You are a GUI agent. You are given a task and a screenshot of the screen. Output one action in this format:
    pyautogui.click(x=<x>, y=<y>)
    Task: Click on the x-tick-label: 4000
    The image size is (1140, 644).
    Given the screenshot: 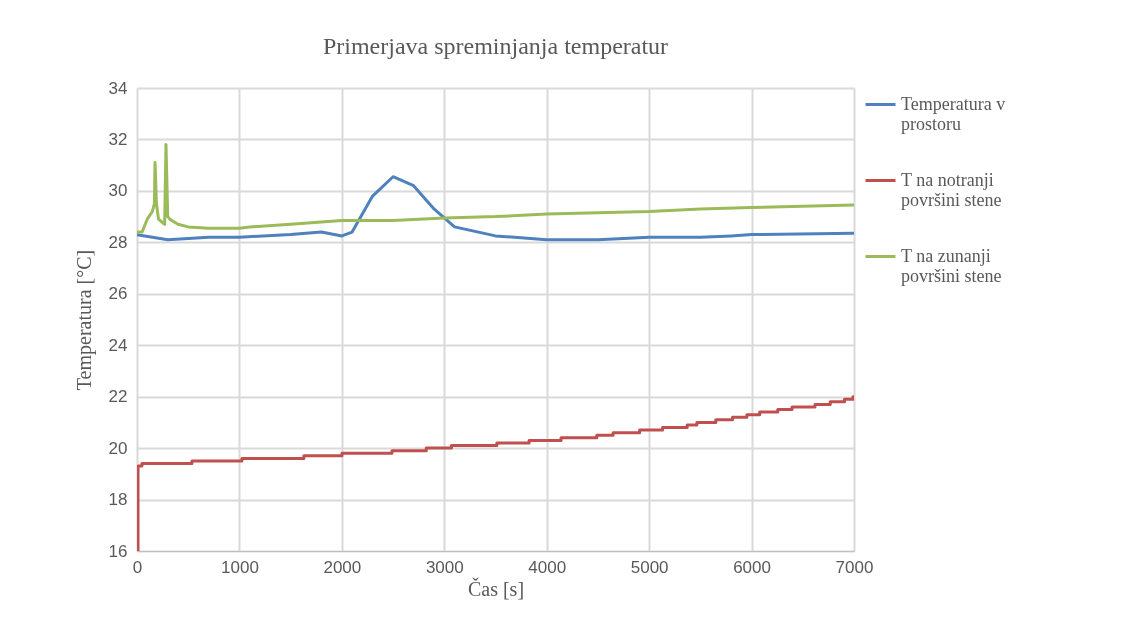 What is the action you would take?
    pyautogui.click(x=547, y=567)
    